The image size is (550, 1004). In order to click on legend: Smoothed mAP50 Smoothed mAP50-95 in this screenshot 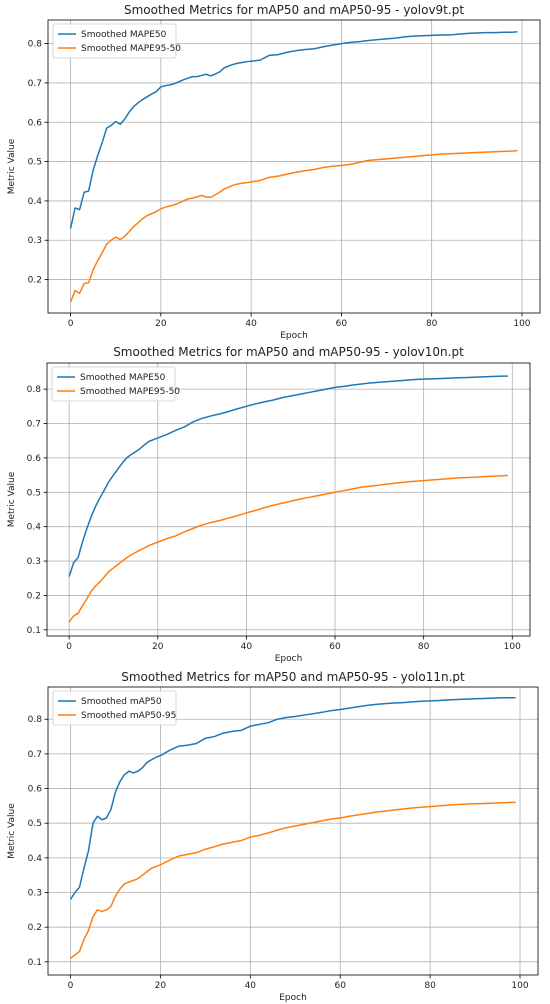, I will do `click(114, 708)`.